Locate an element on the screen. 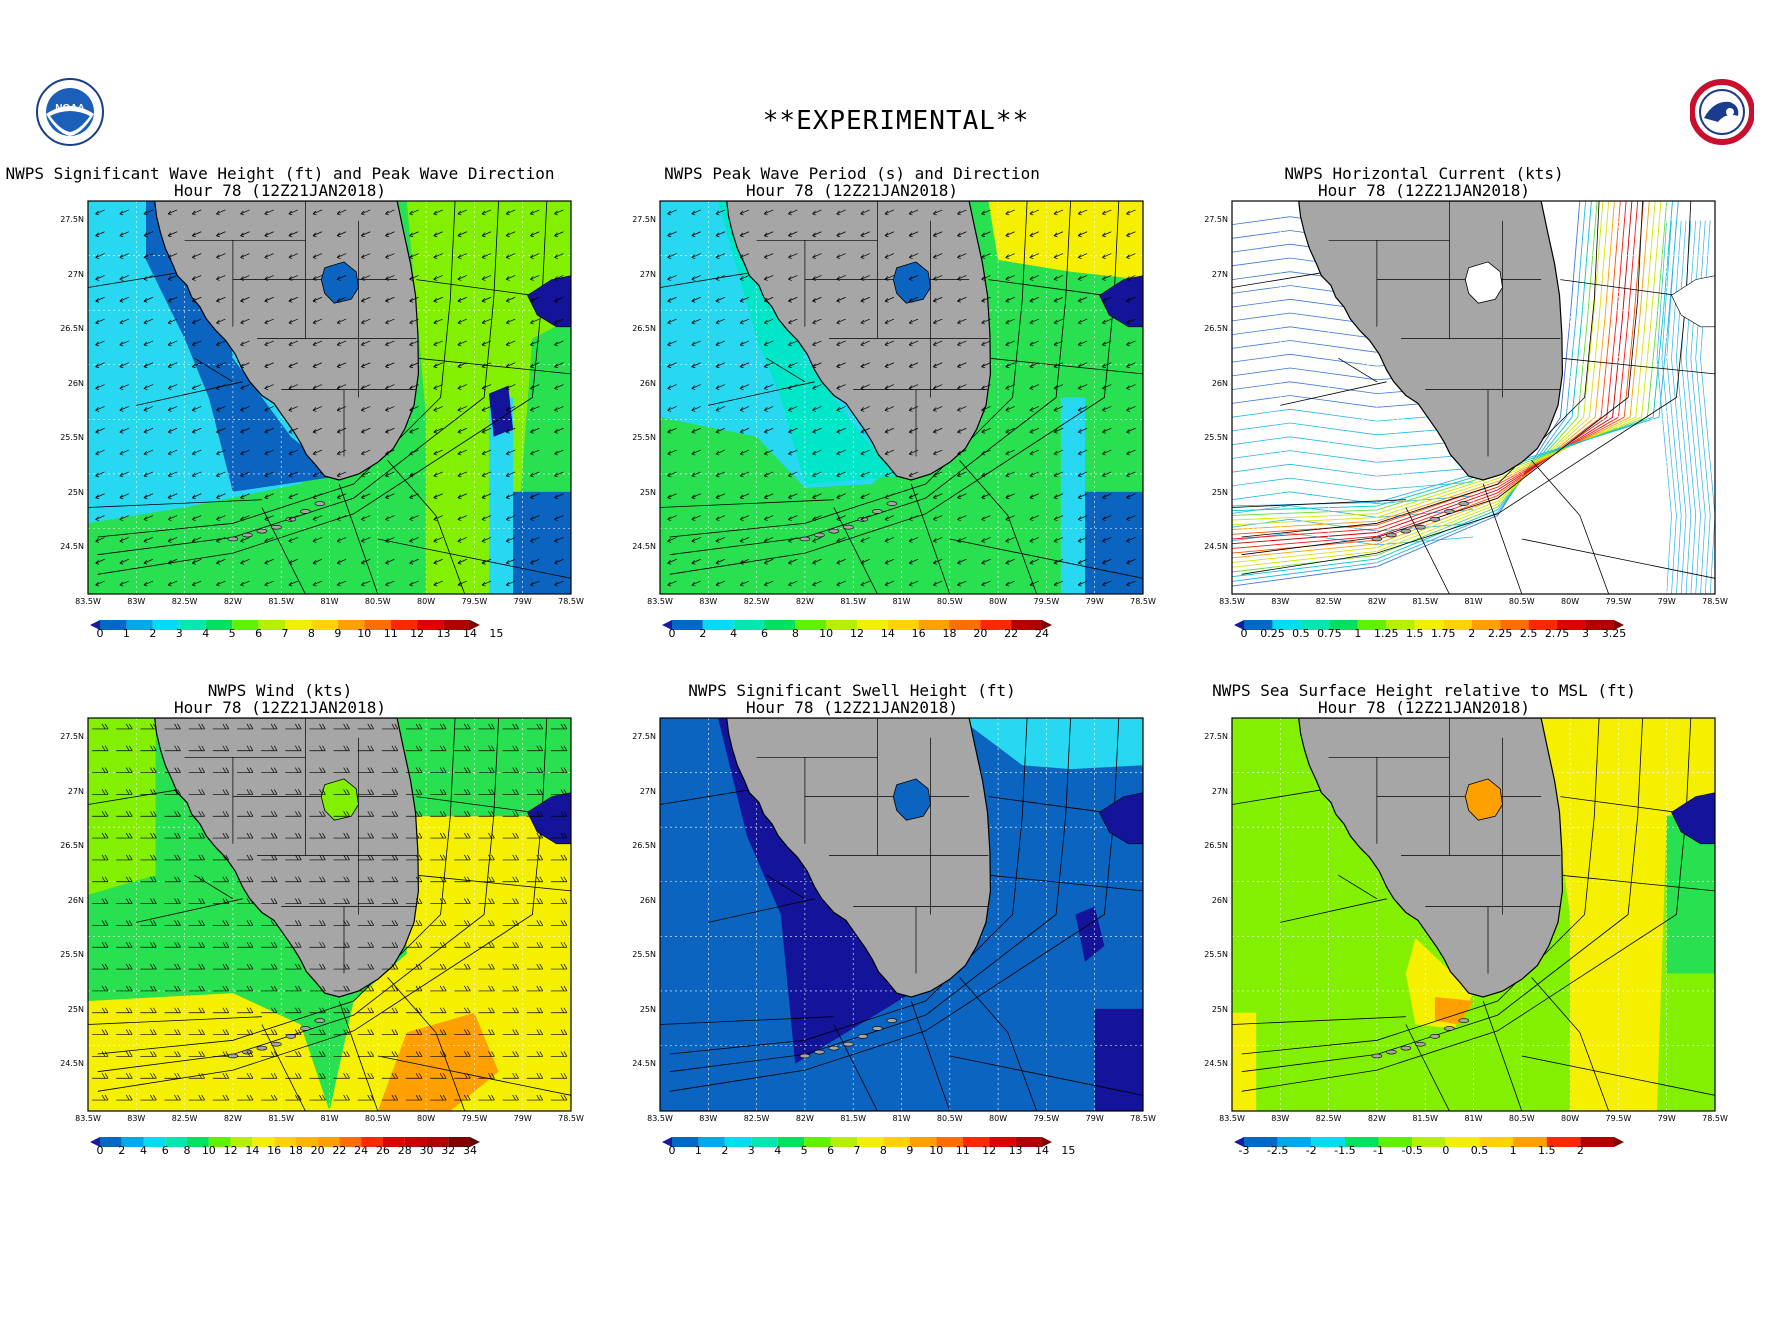 This screenshot has height=1344, width=1792. colorbar-tick-label: 2 is located at coordinates (153, 633).